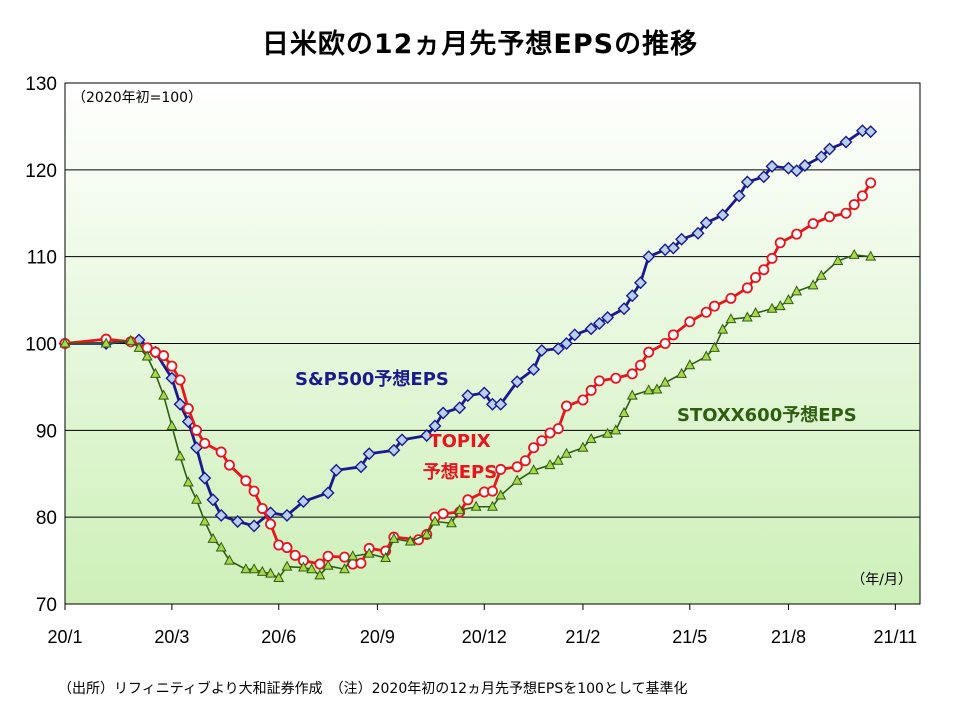  Describe the element at coordinates (41, 84) in the screenshot. I see `y-tick-label: 130` at that location.